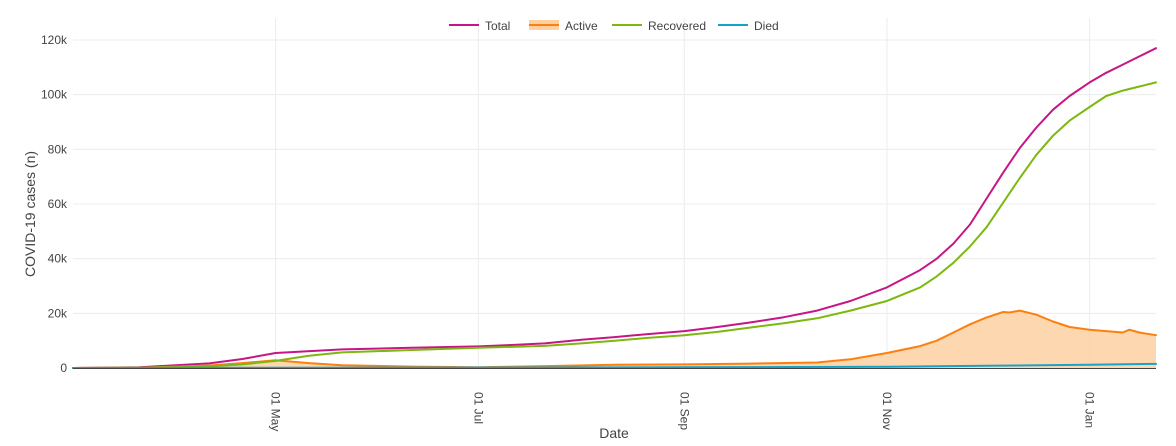 This screenshot has height=446, width=1176. What do you see at coordinates (748, 26) in the screenshot?
I see `legend-item-died: Died` at bounding box center [748, 26].